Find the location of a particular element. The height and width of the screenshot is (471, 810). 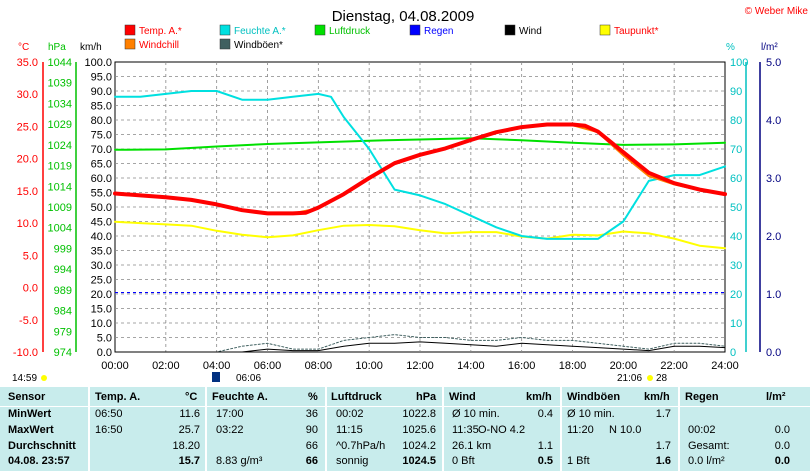

table-cell-w-time: Ø 10 min. is located at coordinates (476, 414).